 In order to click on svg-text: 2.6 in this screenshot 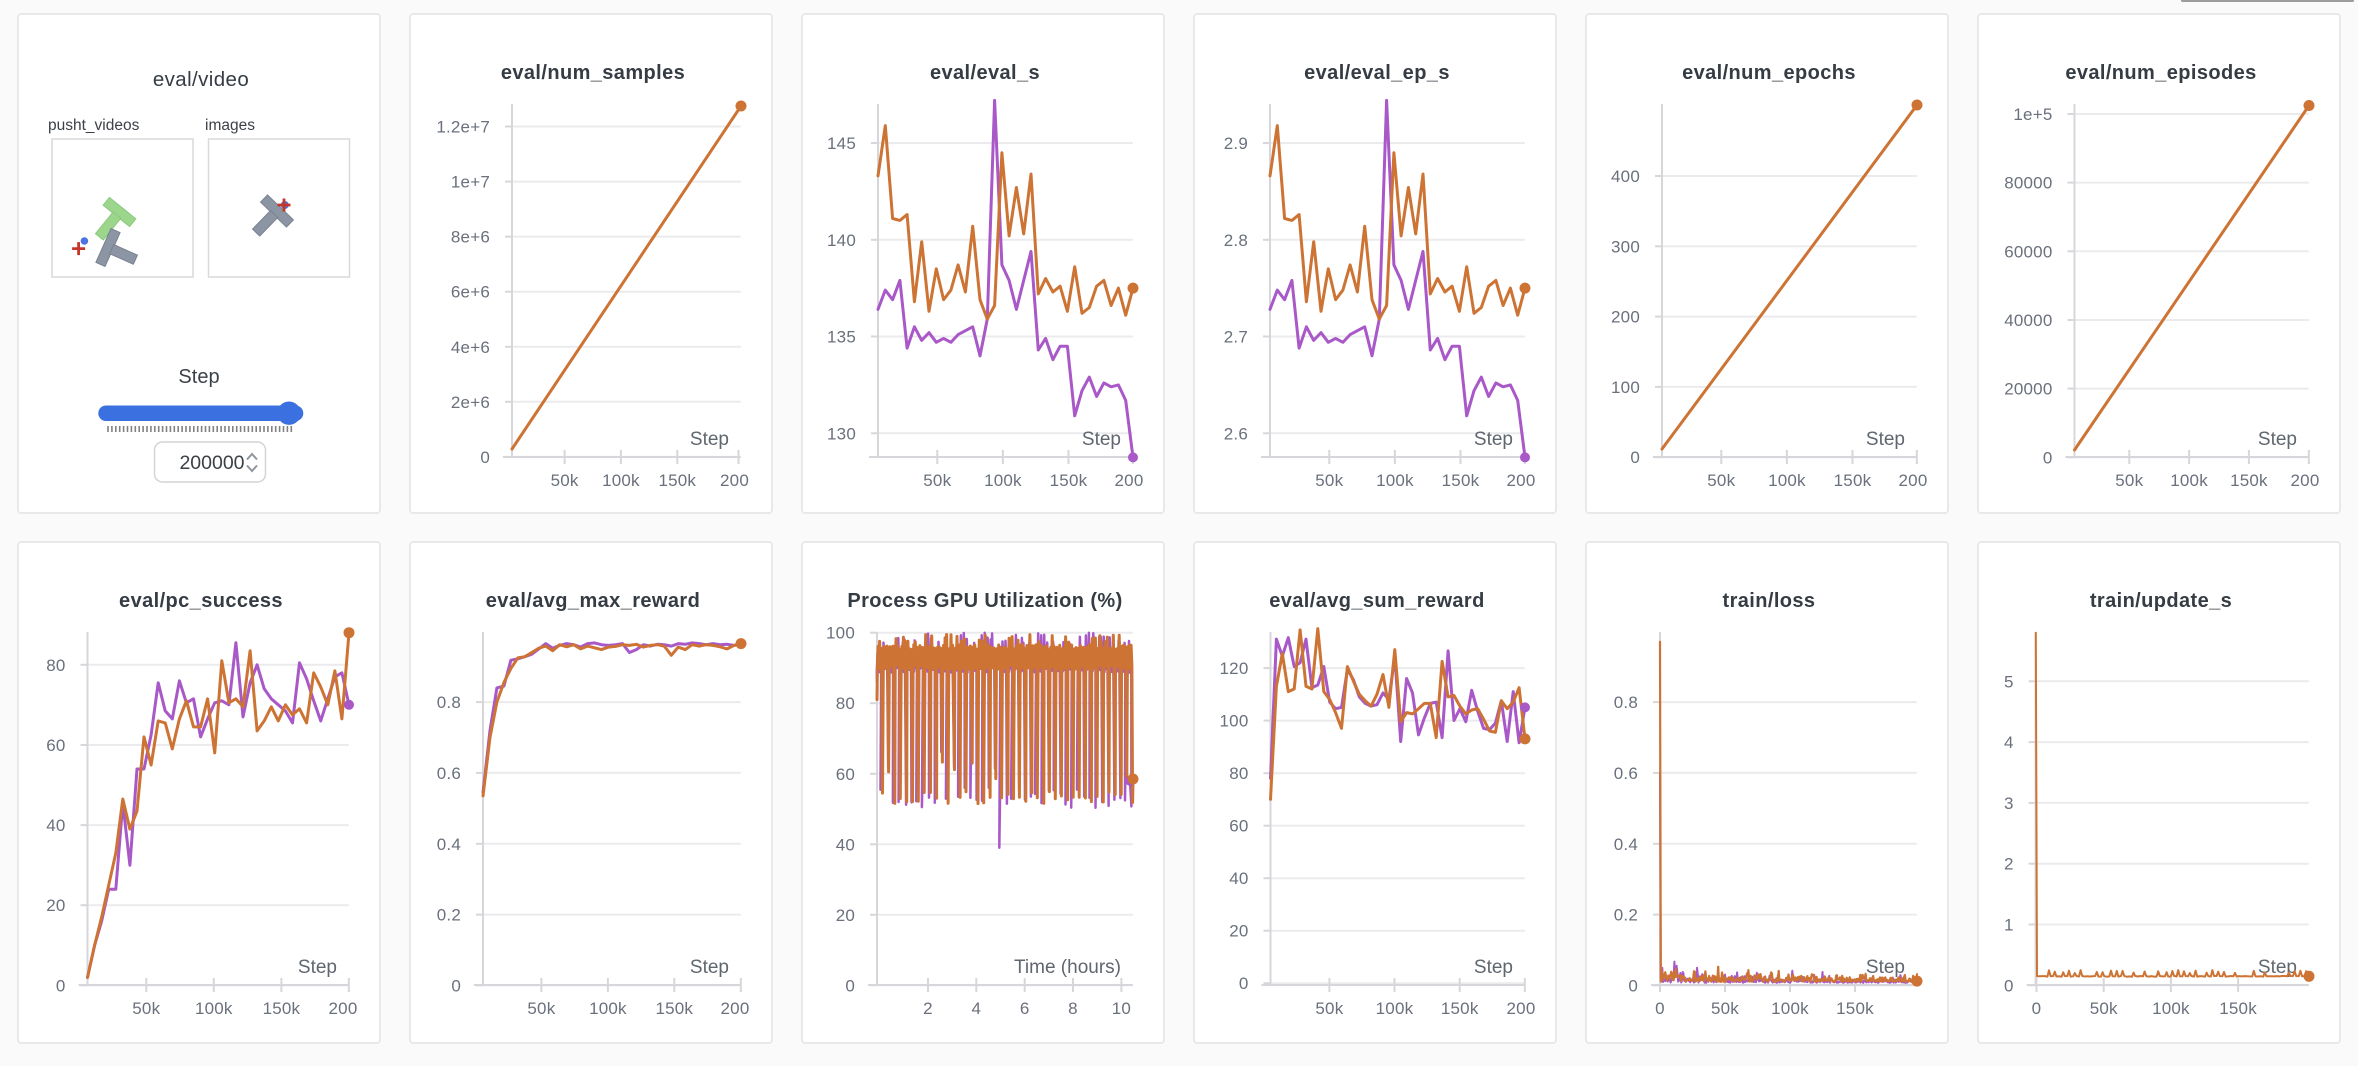, I will do `click(1236, 433)`.